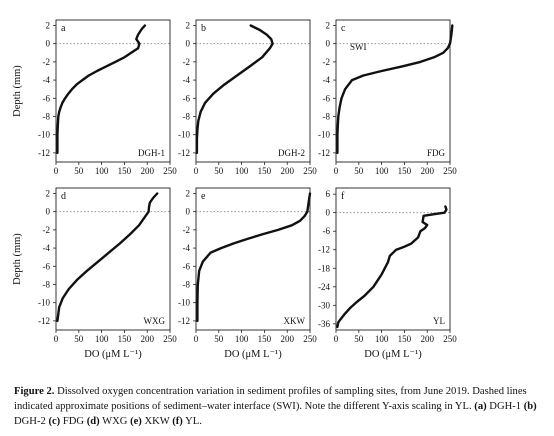 Image resolution: width=554 pixels, height=436 pixels. Describe the element at coordinates (291, 153) in the screenshot. I see `site-label: DGH-2` at that location.